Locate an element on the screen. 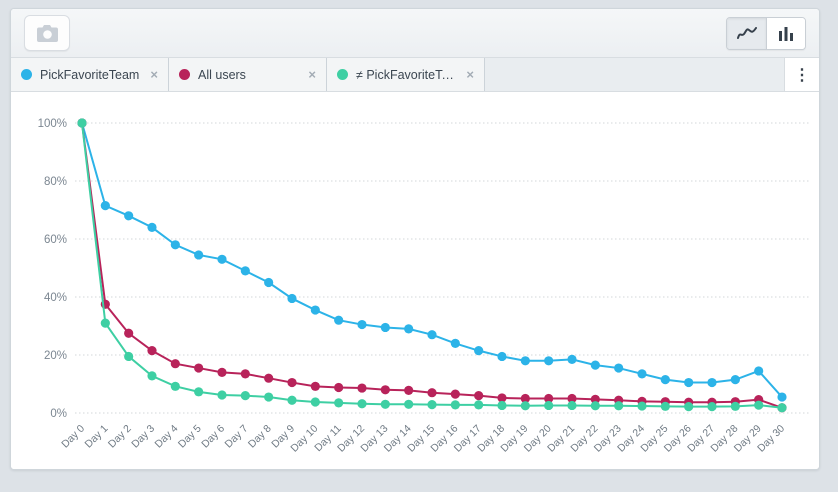 This screenshot has height=492, width=838. chip-all-users: All users × is located at coordinates (248, 74).